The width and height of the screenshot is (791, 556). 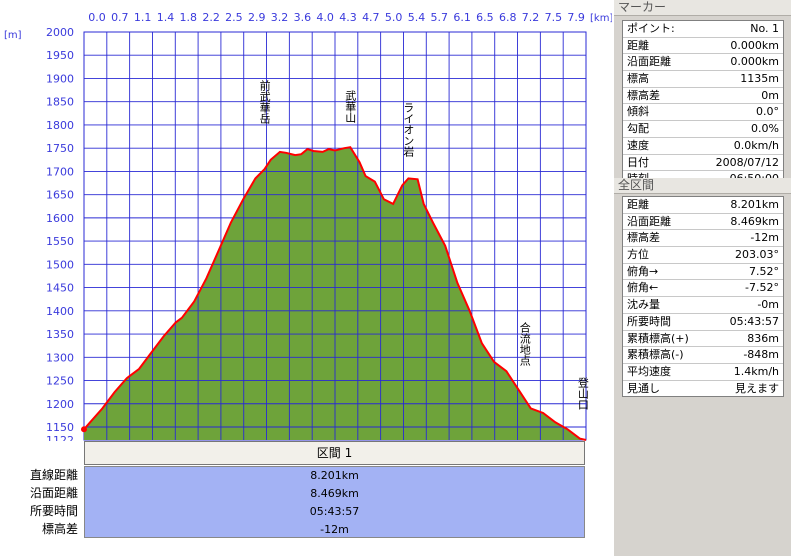 I want to click on x-tick-label: 7.2, so click(x=531, y=17).